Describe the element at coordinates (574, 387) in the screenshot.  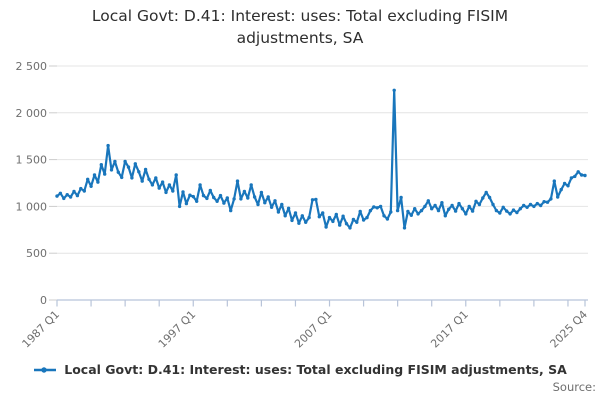
I see `source-label: Source:` at that location.